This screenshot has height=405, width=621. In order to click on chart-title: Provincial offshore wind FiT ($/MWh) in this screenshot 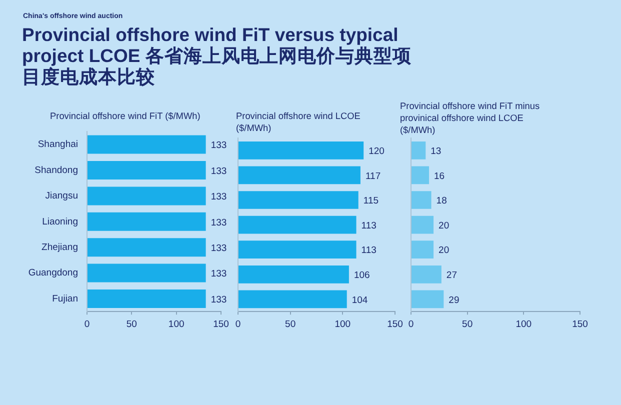, I will do `click(126, 116)`.